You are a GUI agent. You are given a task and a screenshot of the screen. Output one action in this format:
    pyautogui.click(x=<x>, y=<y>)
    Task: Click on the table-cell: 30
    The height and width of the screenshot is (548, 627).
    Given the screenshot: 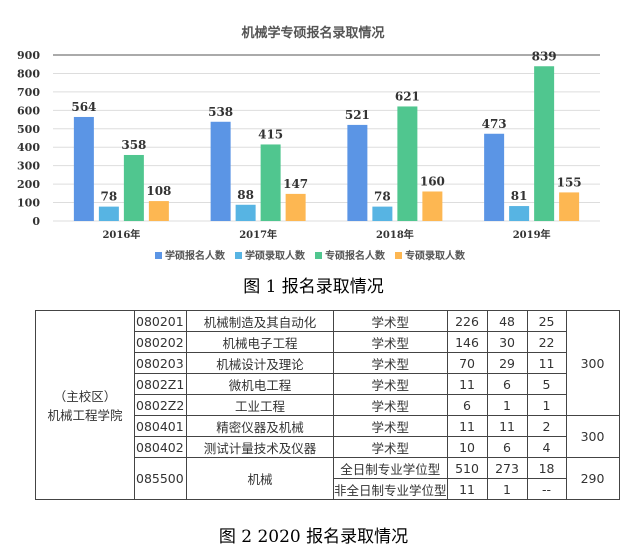 What is the action you would take?
    pyautogui.click(x=507, y=342)
    